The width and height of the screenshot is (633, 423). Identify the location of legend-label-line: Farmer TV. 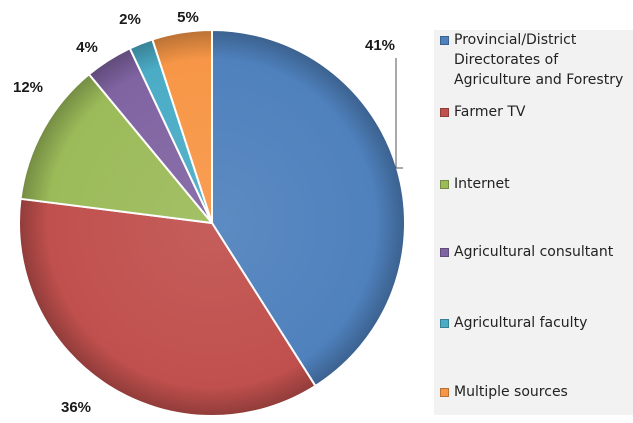
(490, 112).